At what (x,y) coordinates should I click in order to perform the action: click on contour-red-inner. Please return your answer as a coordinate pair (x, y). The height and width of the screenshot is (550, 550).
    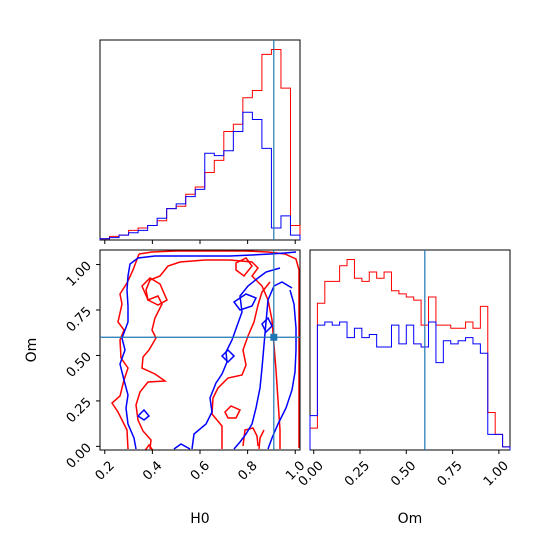
    Looking at the image, I should click on (208, 354).